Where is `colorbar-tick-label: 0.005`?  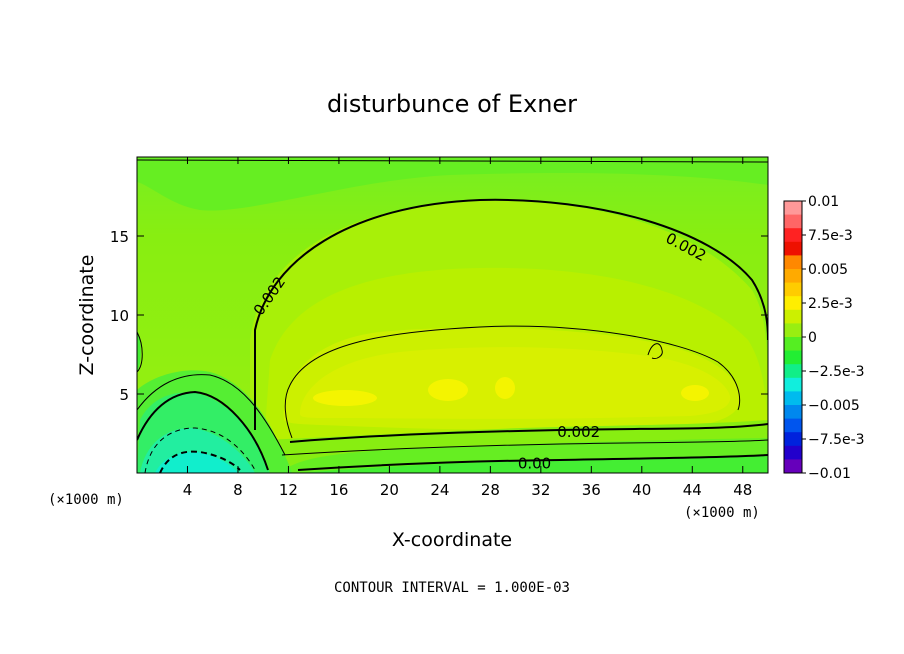 colorbar-tick-label: 0.005 is located at coordinates (828, 270).